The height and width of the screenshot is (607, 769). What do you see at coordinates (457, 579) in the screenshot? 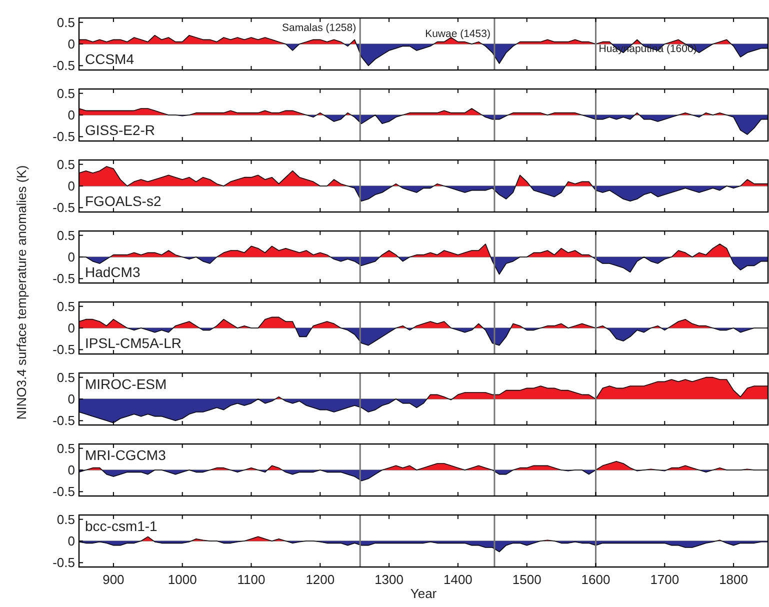
I see `x-tick-label: 1400` at bounding box center [457, 579].